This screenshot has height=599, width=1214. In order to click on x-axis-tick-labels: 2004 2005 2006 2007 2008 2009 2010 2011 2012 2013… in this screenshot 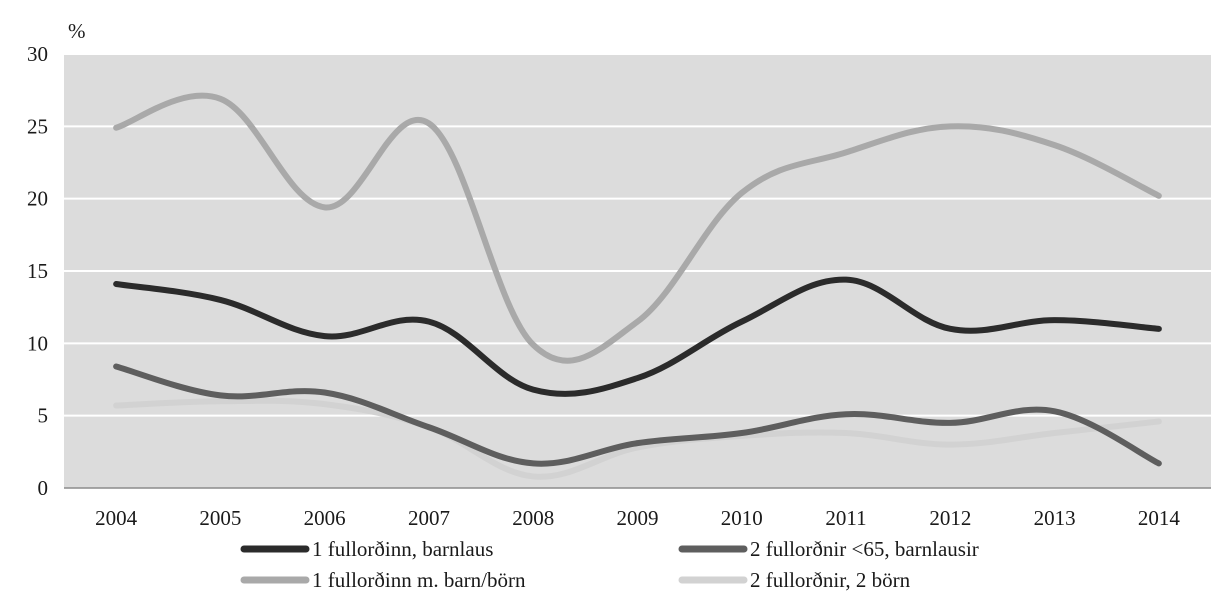, I will do `click(637, 518)`.